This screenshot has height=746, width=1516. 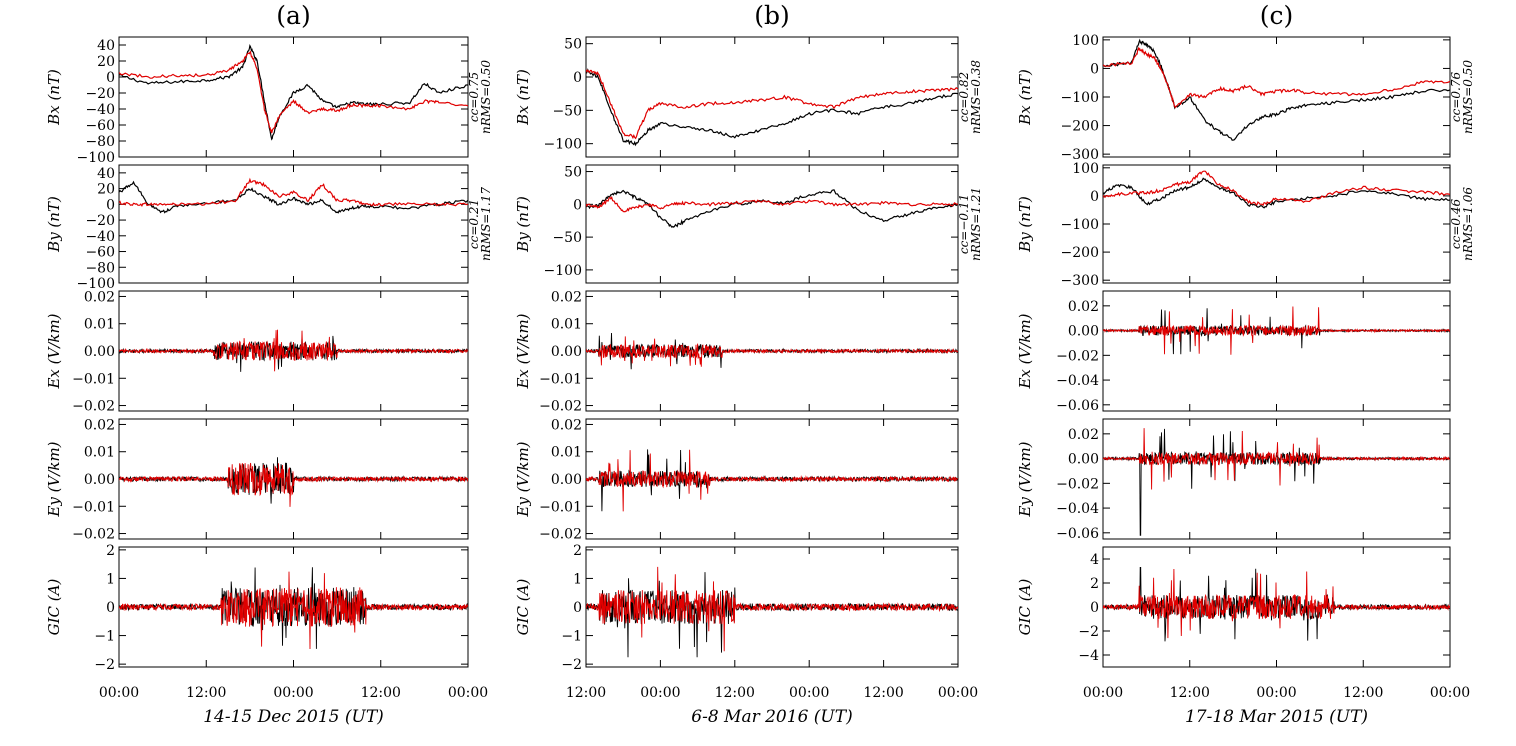 I want to click on panel-ey: 0.02 0.01 0.00 −0.01 −0.02 Ey (V/km), so click(x=257, y=480).